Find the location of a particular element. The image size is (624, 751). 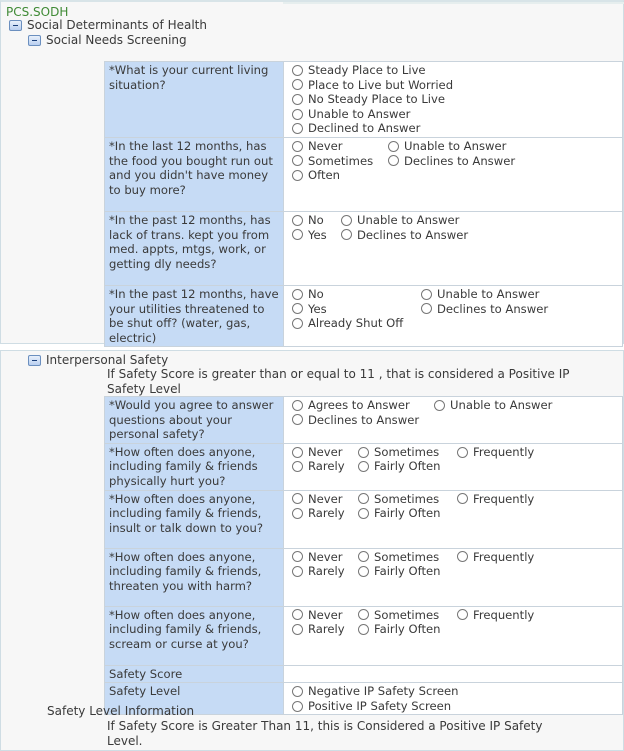

radio-label: Unable to Answer is located at coordinates (455, 145).